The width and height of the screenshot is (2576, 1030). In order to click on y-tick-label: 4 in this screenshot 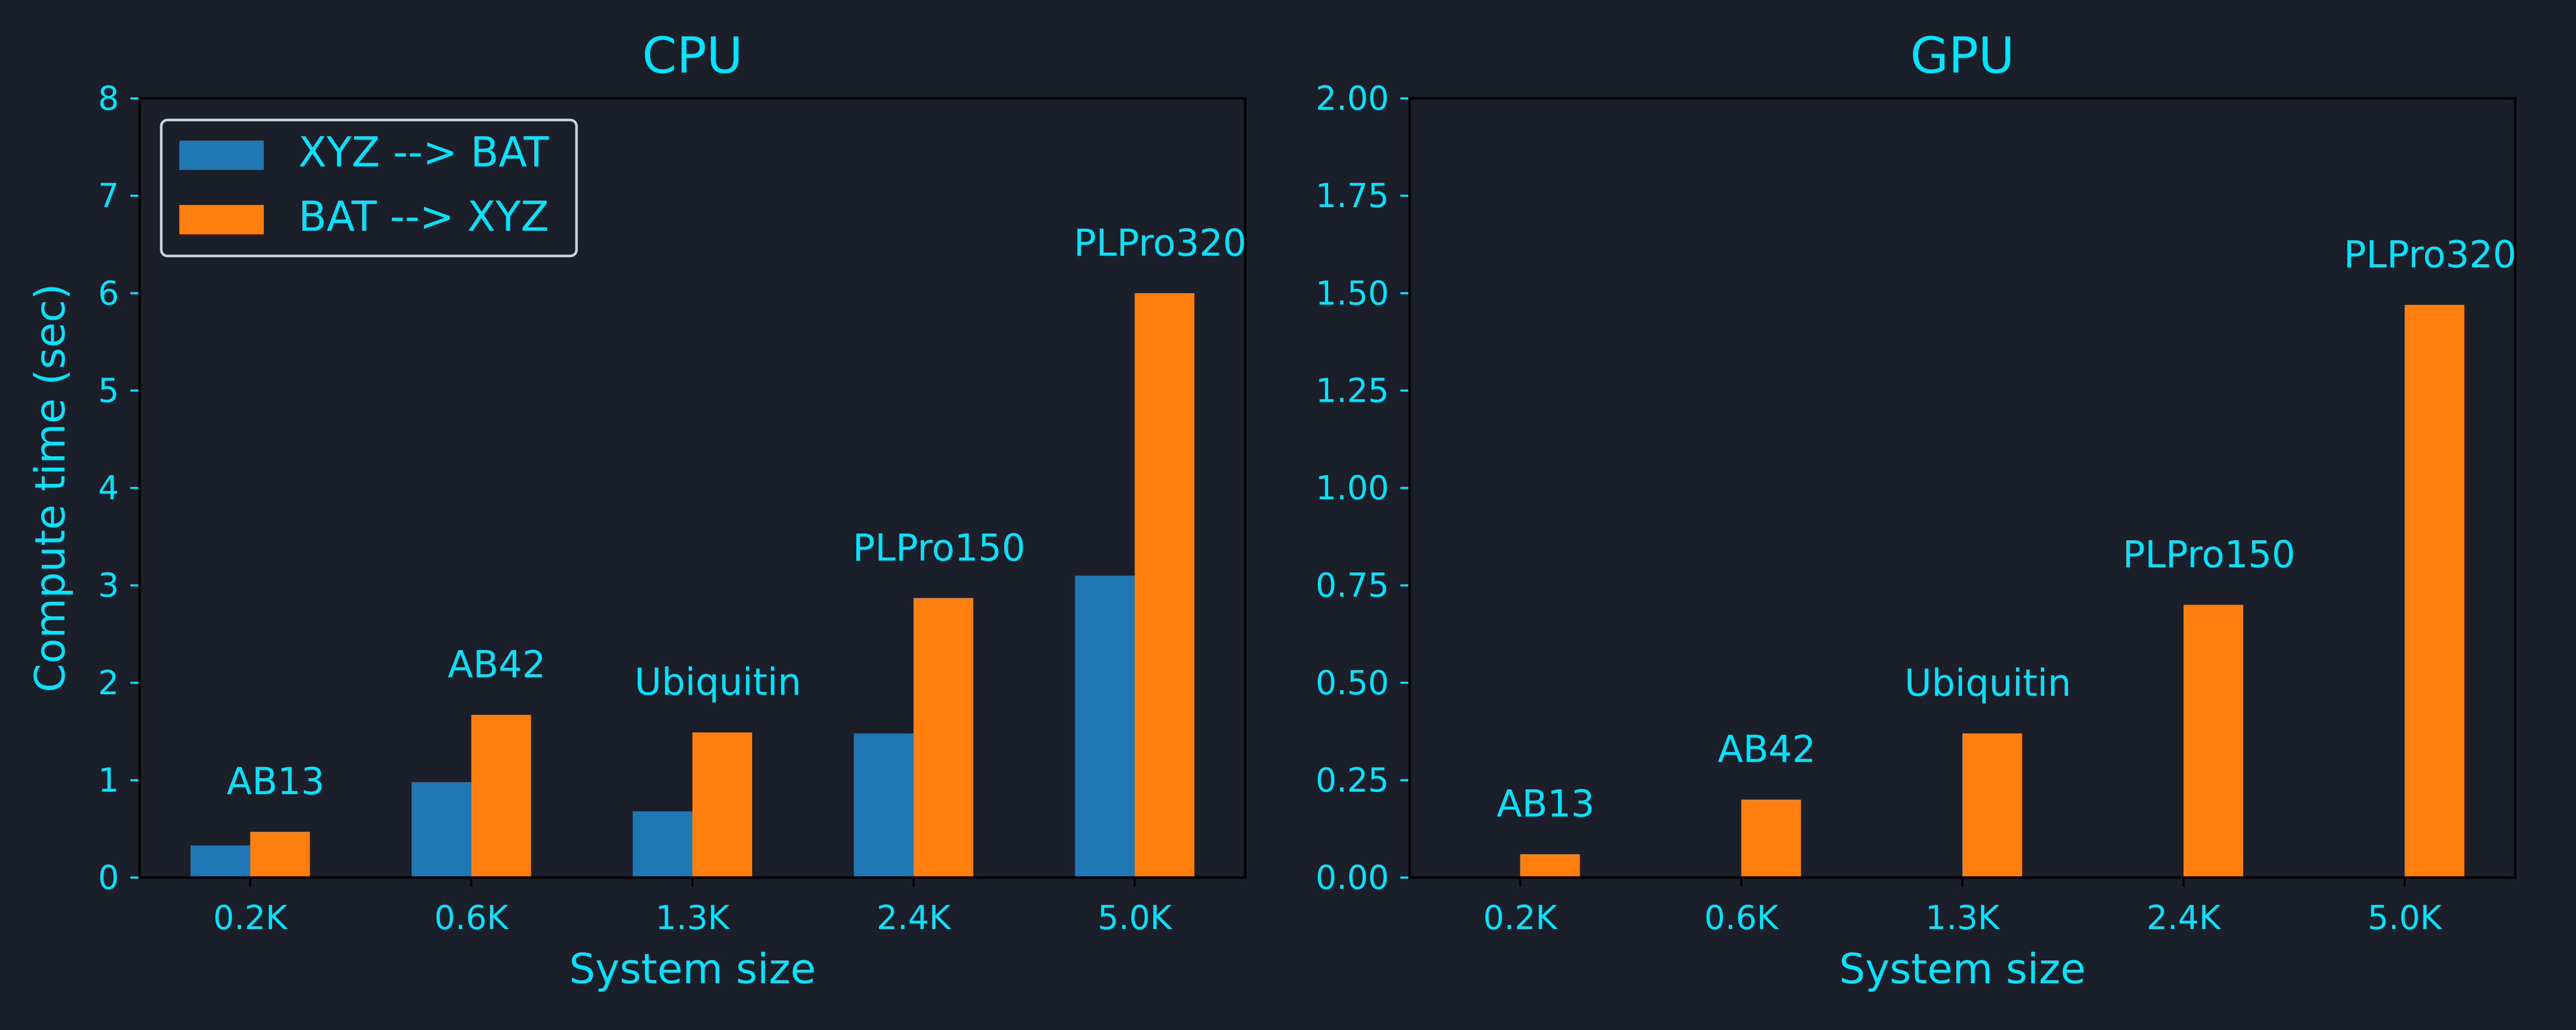, I will do `click(108, 489)`.